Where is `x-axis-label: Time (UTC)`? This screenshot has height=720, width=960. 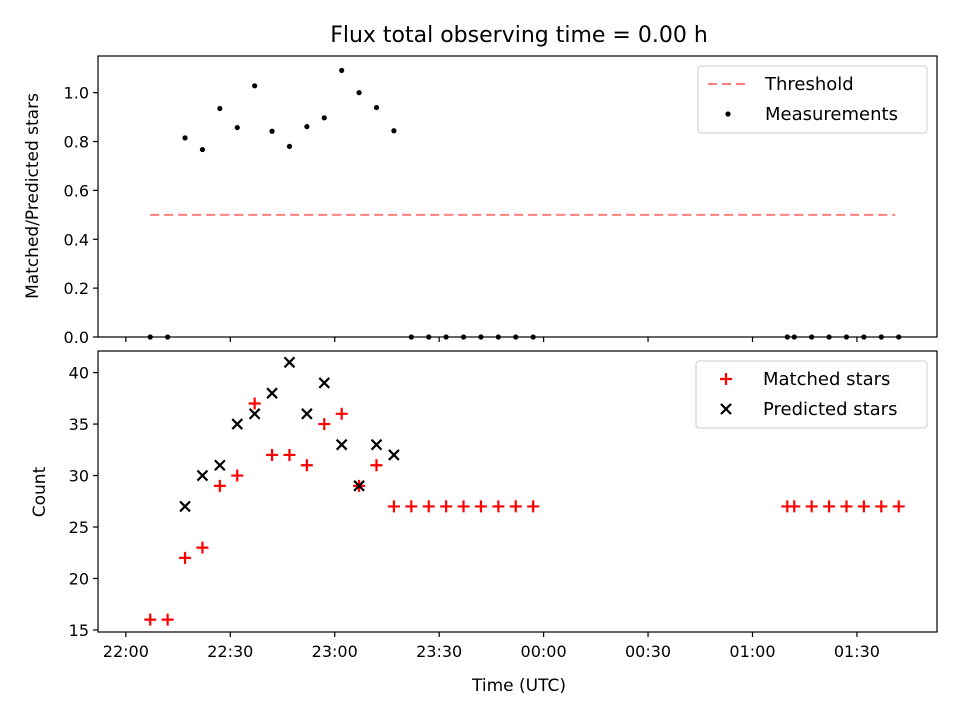
x-axis-label: Time (UTC) is located at coordinates (518, 686).